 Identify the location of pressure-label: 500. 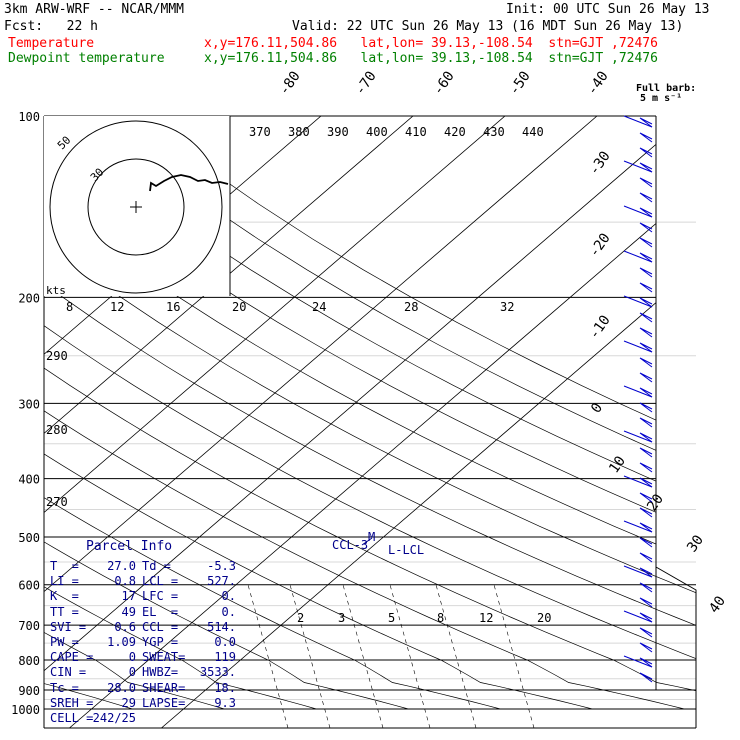
(29, 538).